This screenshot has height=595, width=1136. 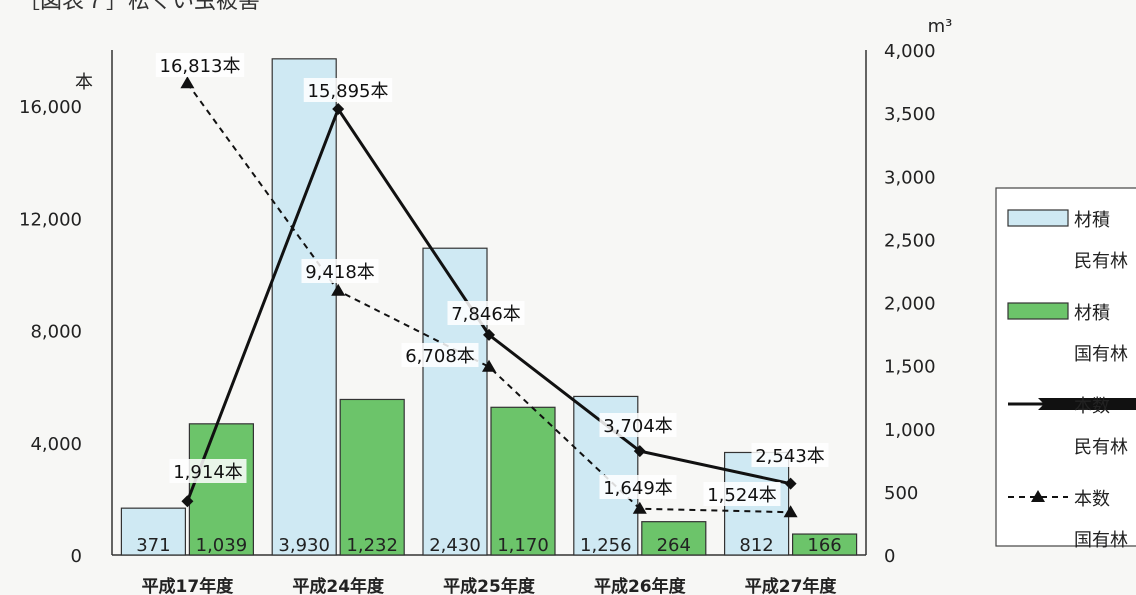 I want to click on bar-data-label: 3,930, so click(x=304, y=545).